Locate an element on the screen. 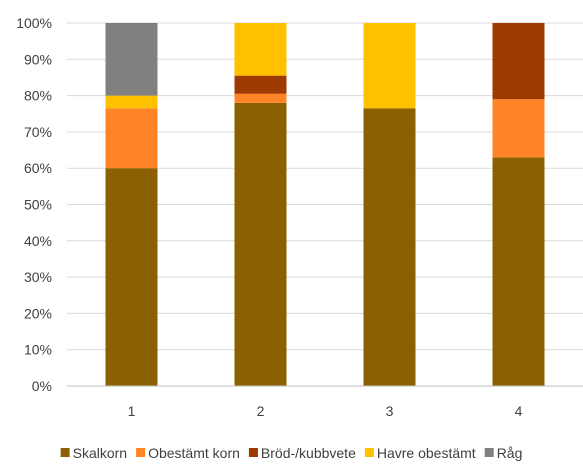  x-tick-label: 1 is located at coordinates (132, 411).